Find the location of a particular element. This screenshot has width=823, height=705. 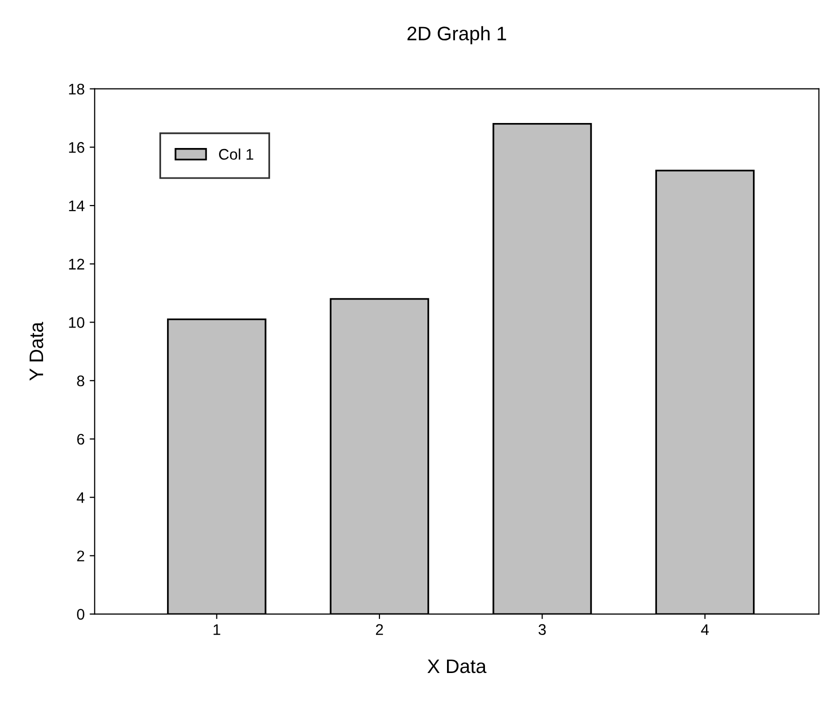

x-tick-label: 1 is located at coordinates (217, 629).